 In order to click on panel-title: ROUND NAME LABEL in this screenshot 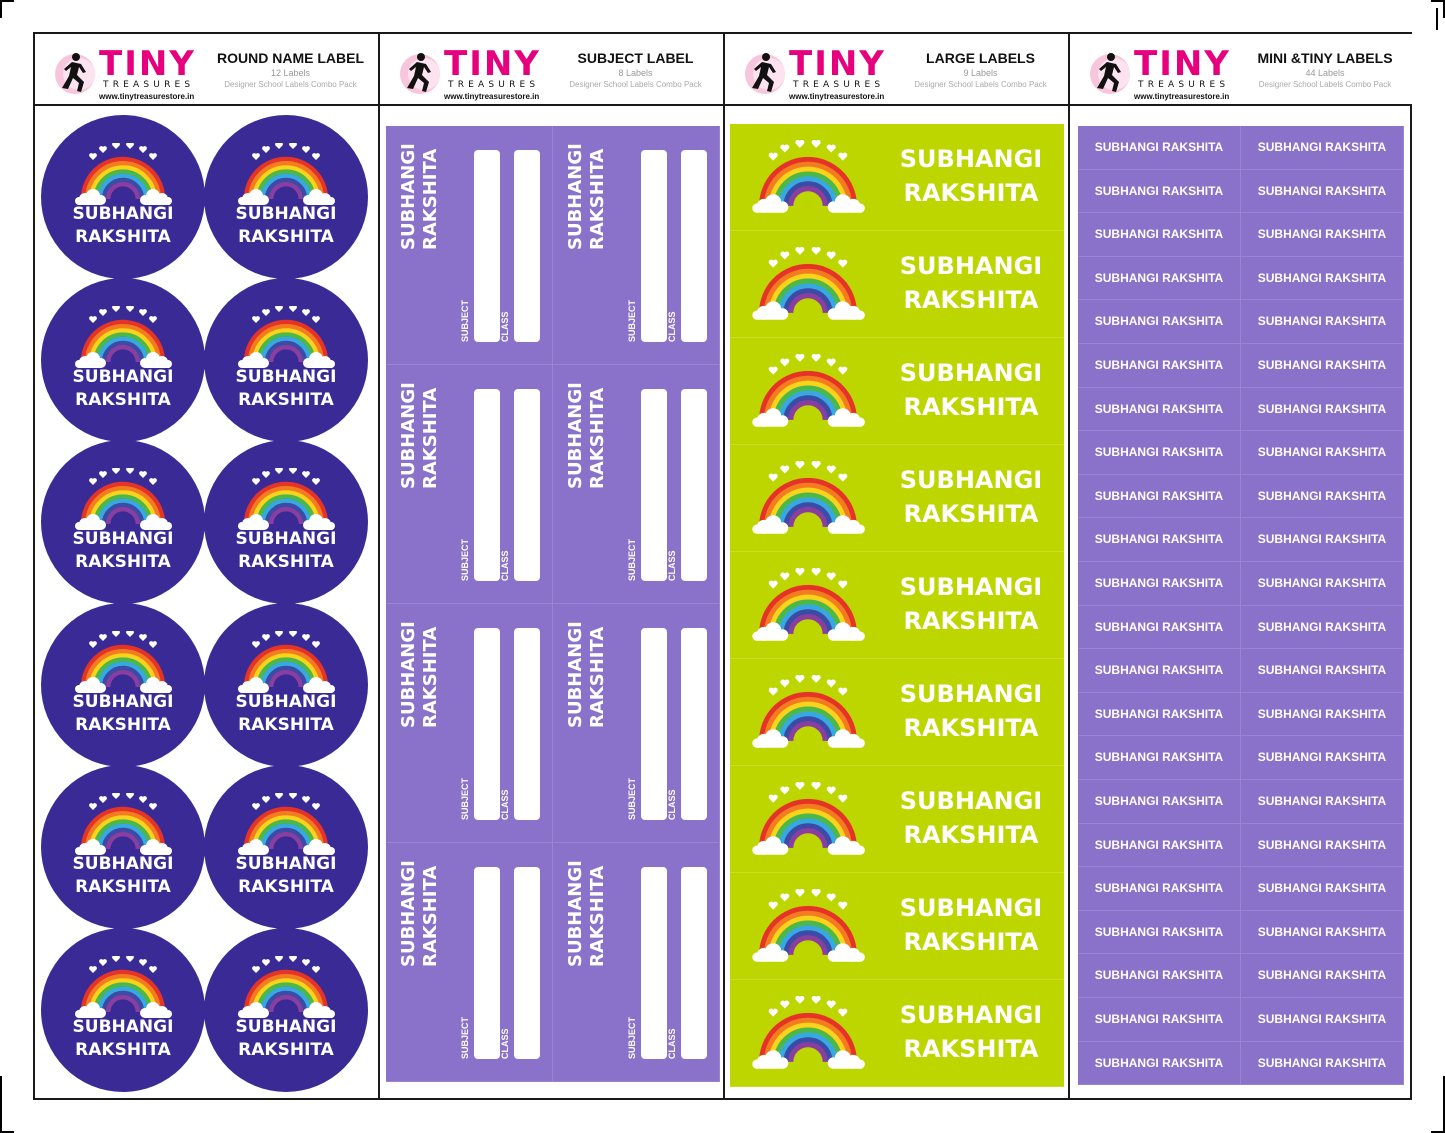, I will do `click(290, 58)`.